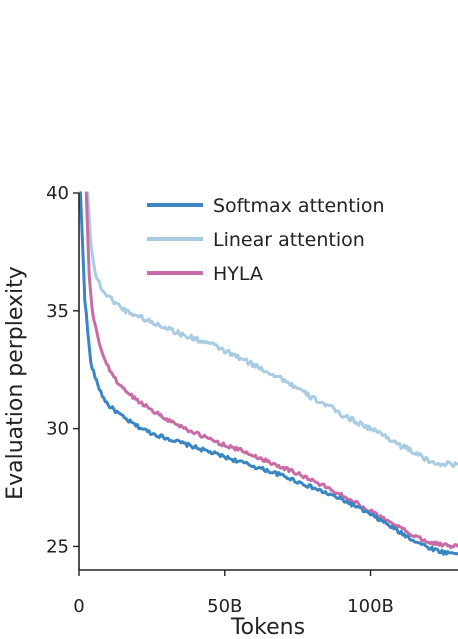 The width and height of the screenshot is (458, 639). Describe the element at coordinates (370, 606) in the screenshot. I see `x-tick-label: 100B` at that location.